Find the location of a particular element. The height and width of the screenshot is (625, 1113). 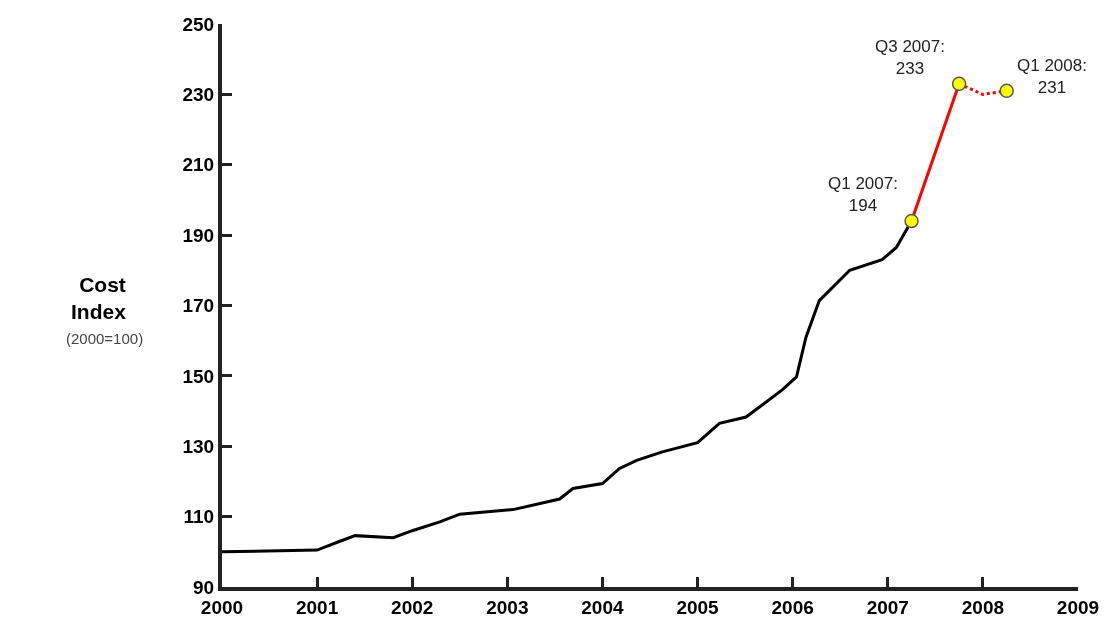

y-tick-label: 170 is located at coordinates (198, 306).